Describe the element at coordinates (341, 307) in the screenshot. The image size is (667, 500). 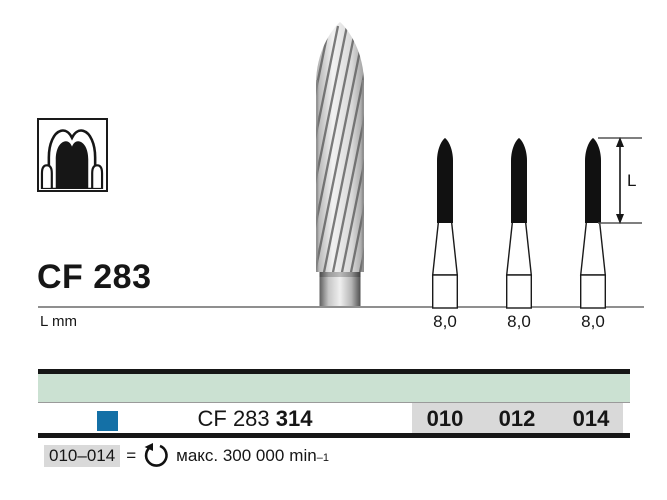
I see `baseline-rule` at that location.